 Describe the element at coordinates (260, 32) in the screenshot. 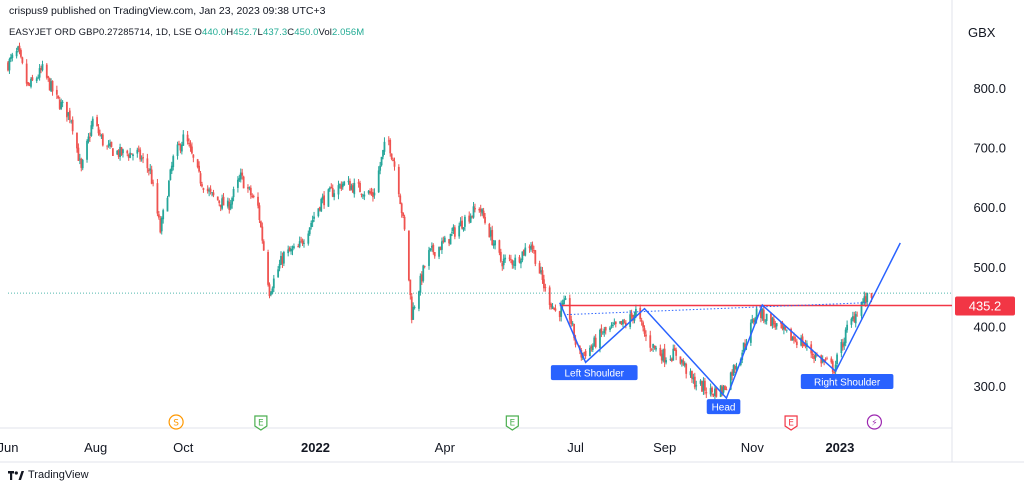

I see `ohlc-key-l: L` at that location.